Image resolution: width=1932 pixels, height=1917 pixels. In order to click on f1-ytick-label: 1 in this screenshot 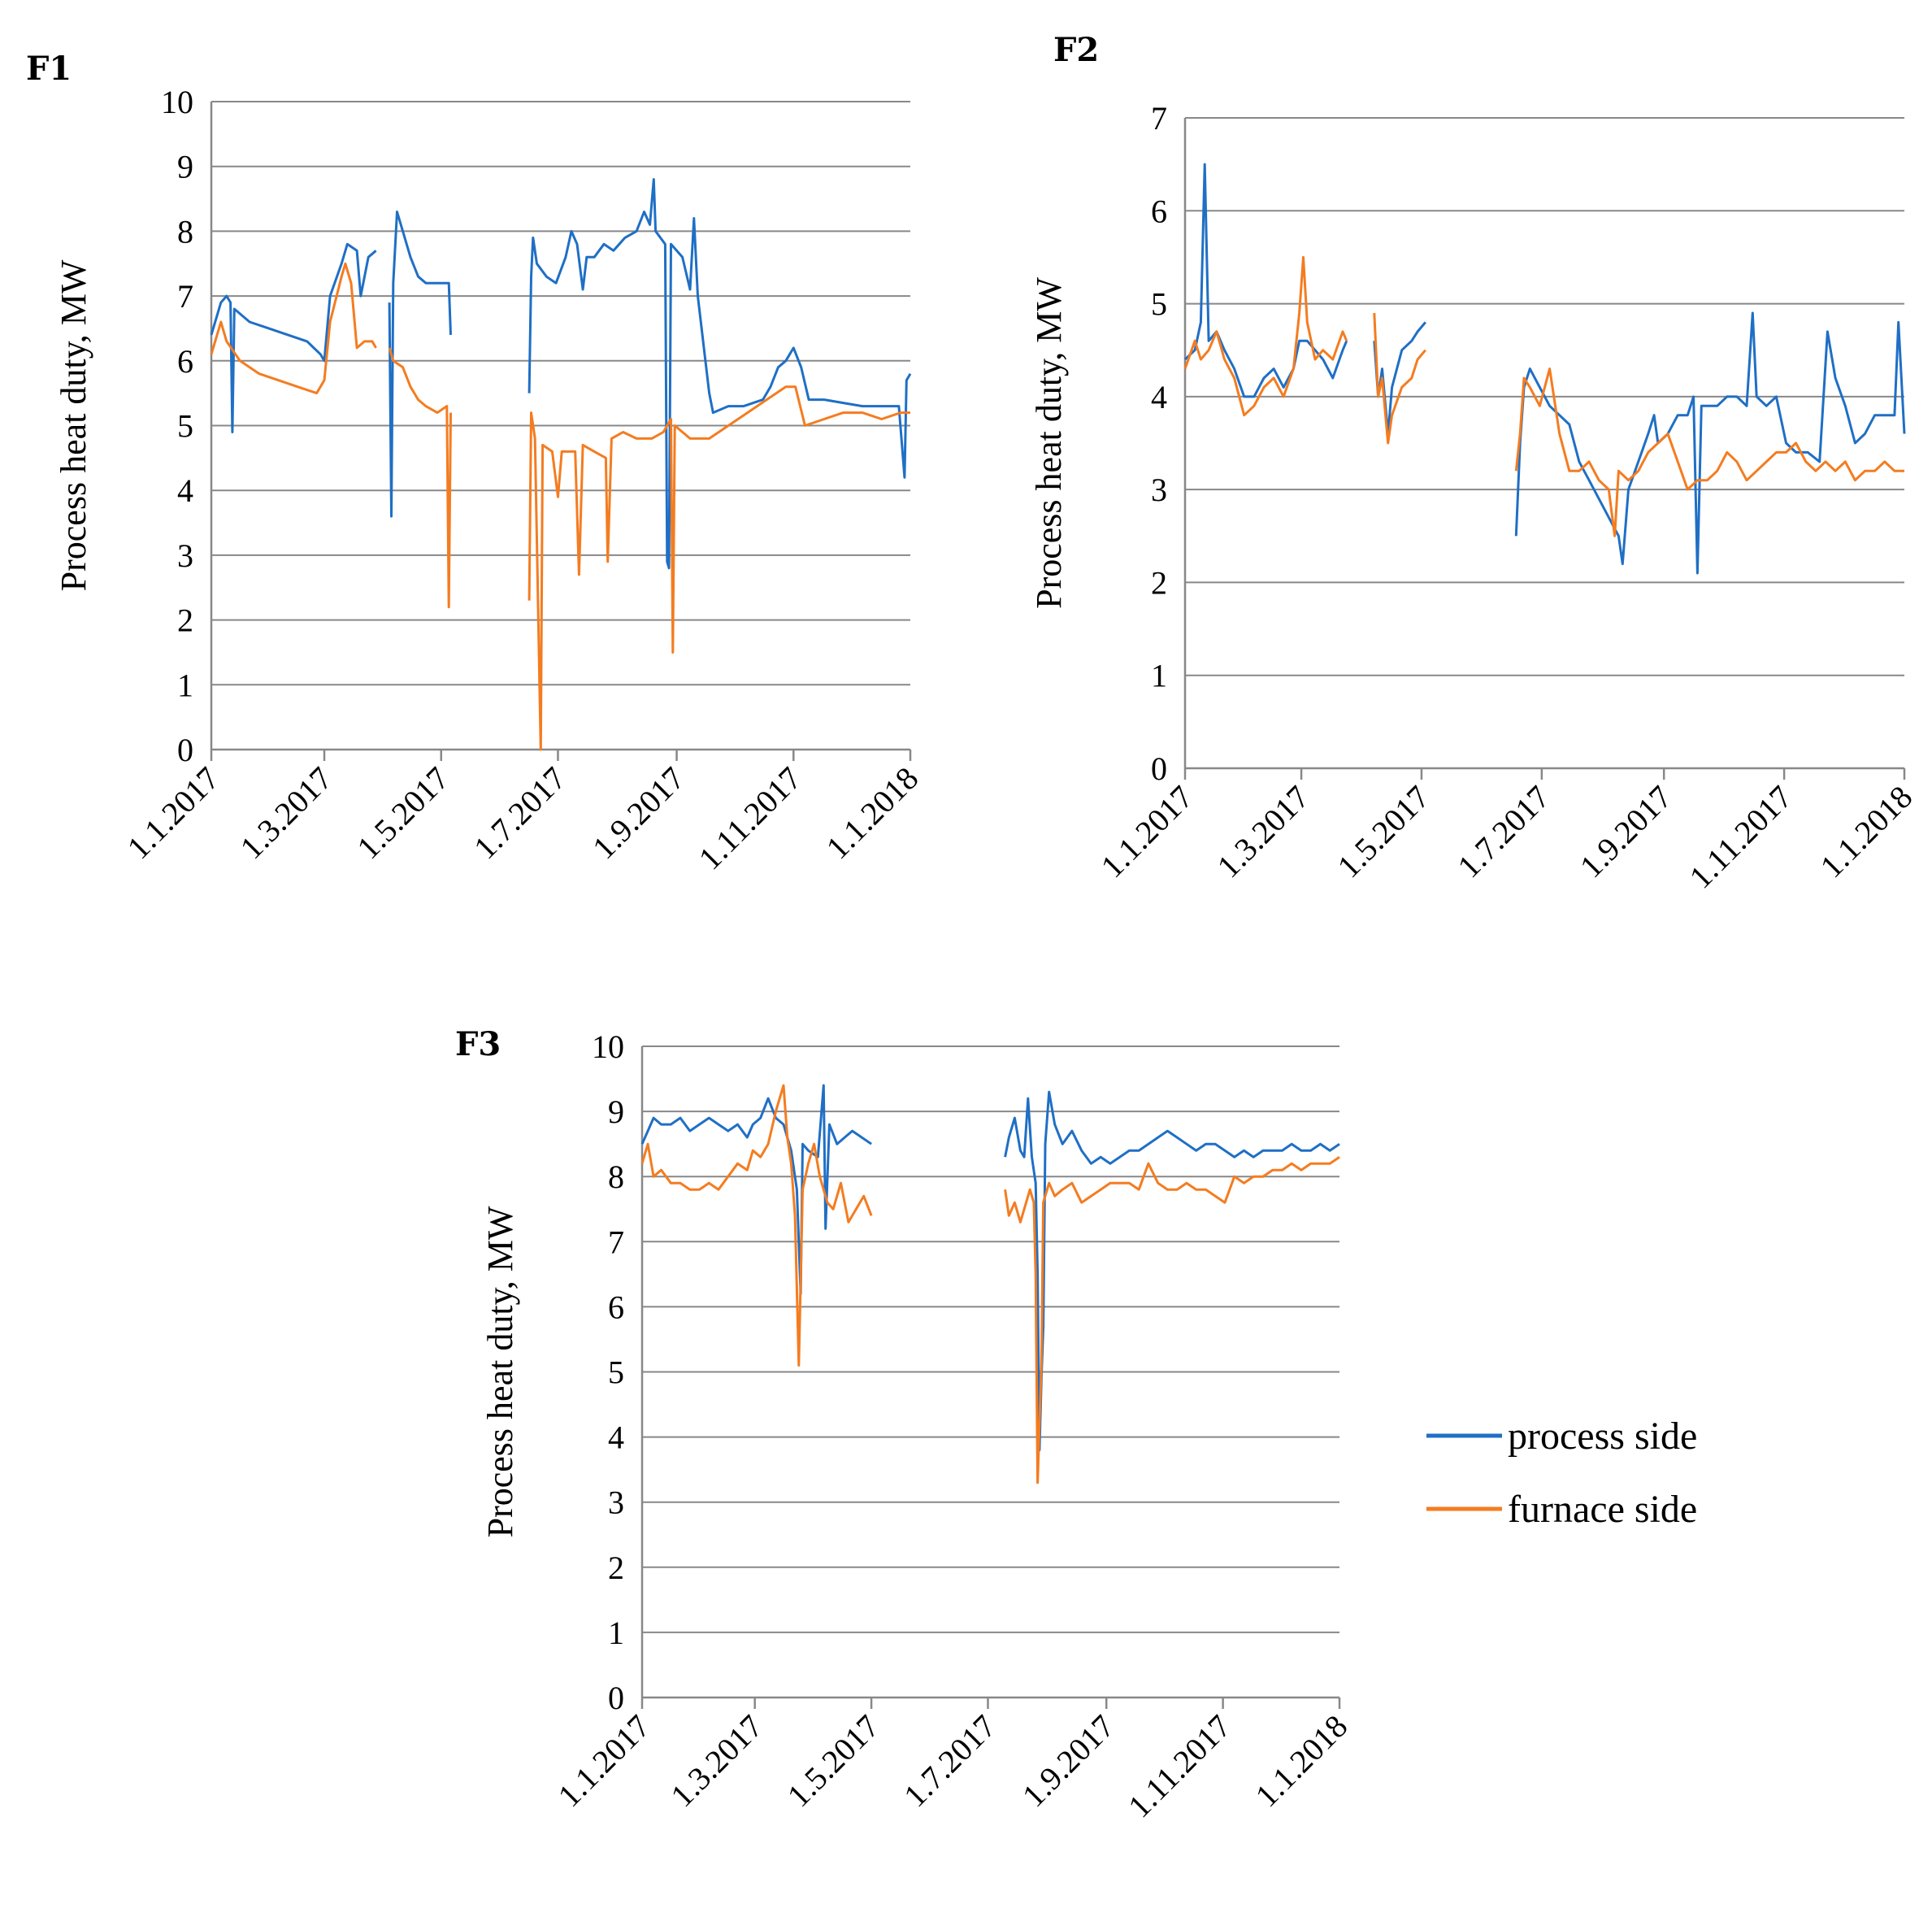, I will do `click(185, 685)`.